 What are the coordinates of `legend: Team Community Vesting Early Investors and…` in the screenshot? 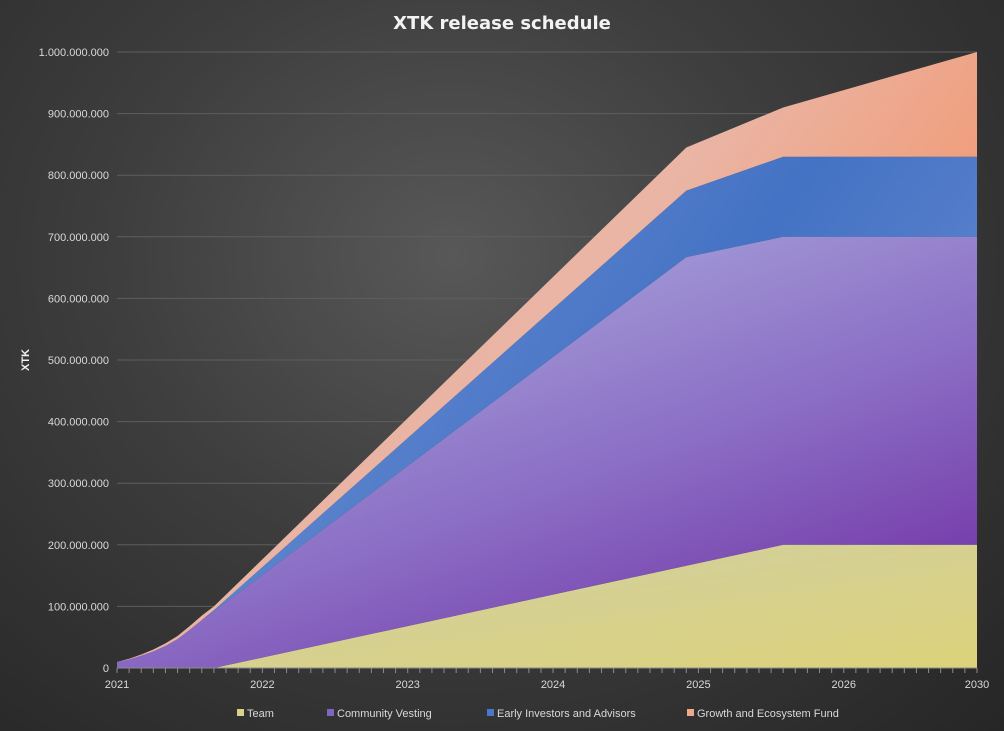 It's located at (538, 714).